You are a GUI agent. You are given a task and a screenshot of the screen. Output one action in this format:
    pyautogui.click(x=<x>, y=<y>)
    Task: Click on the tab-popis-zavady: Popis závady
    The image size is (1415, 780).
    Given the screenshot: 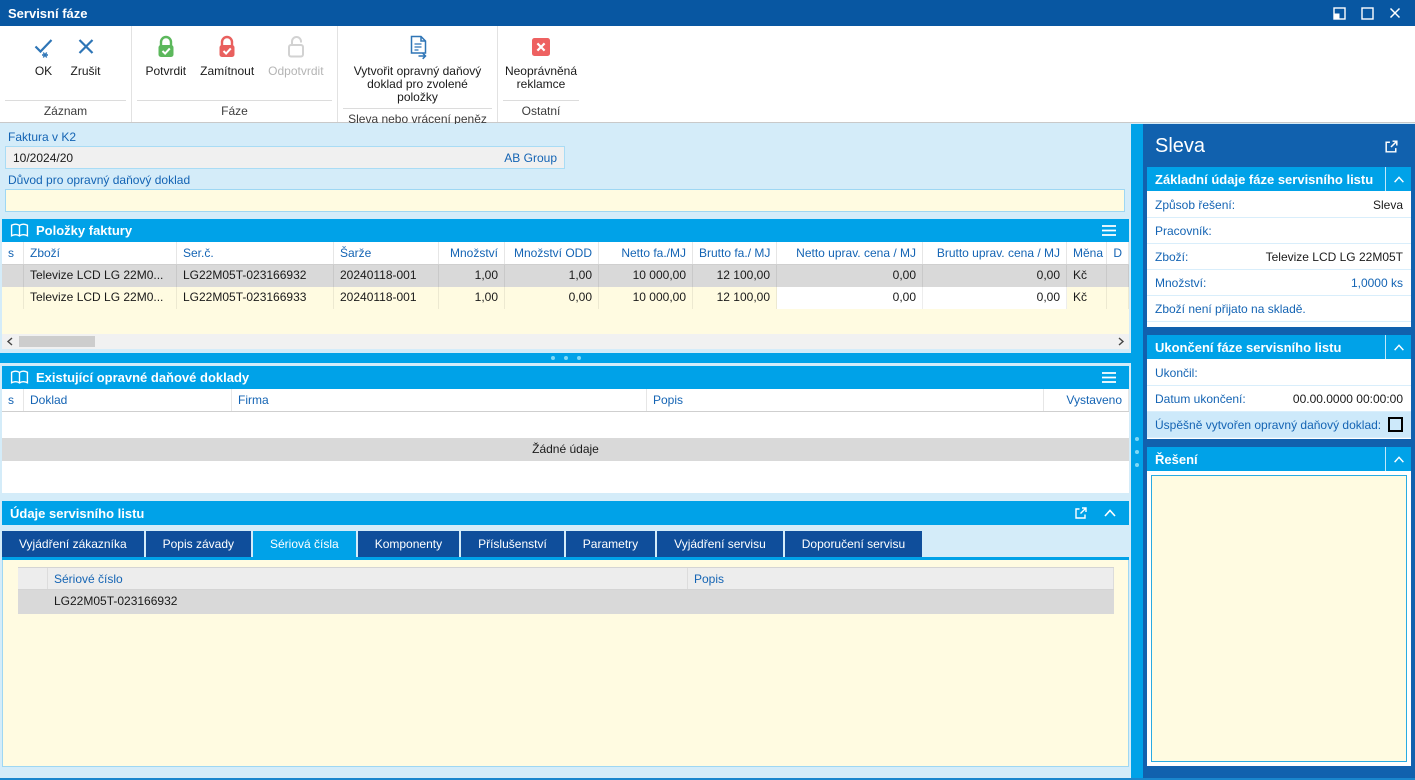 What is the action you would take?
    pyautogui.click(x=198, y=544)
    